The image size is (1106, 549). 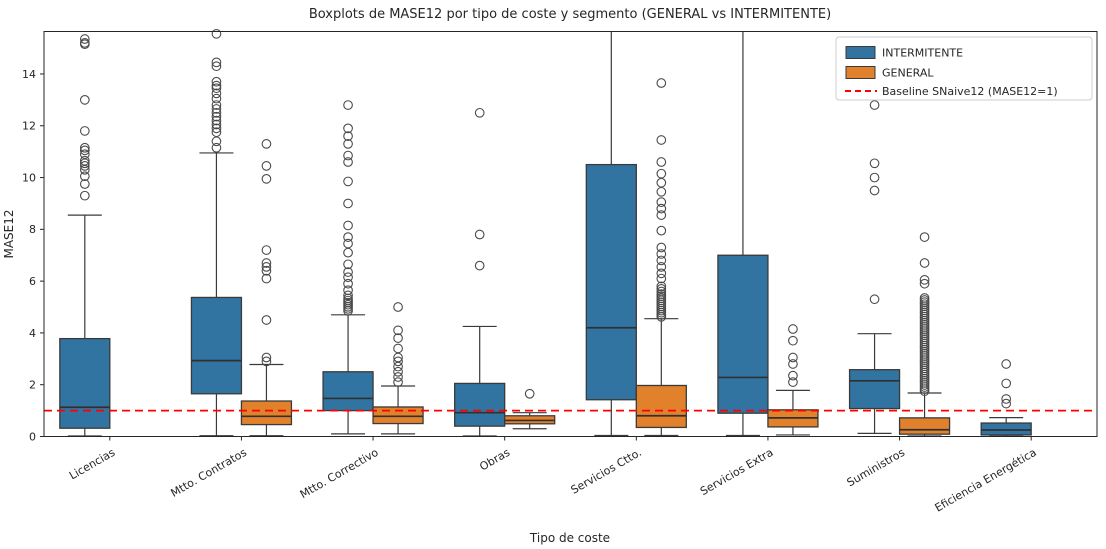 I want to click on legend-swatch-general, so click(x=860, y=72).